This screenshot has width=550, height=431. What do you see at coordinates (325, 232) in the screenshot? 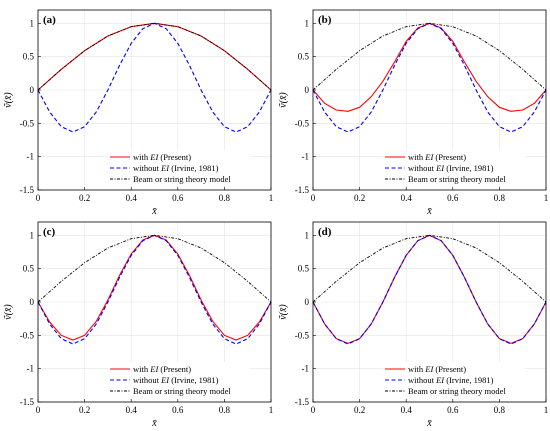
I see `panel-label: (d)` at bounding box center [325, 232].